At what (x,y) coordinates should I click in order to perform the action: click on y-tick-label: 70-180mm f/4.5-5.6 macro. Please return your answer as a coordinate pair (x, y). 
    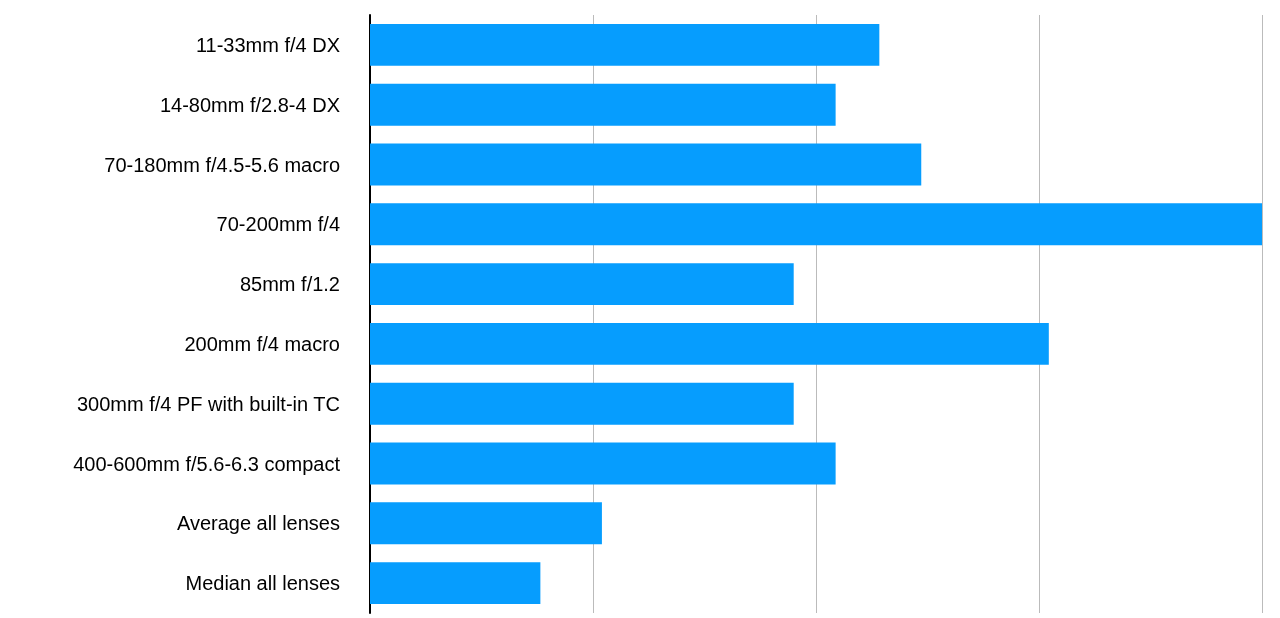
    Looking at the image, I should click on (222, 164).